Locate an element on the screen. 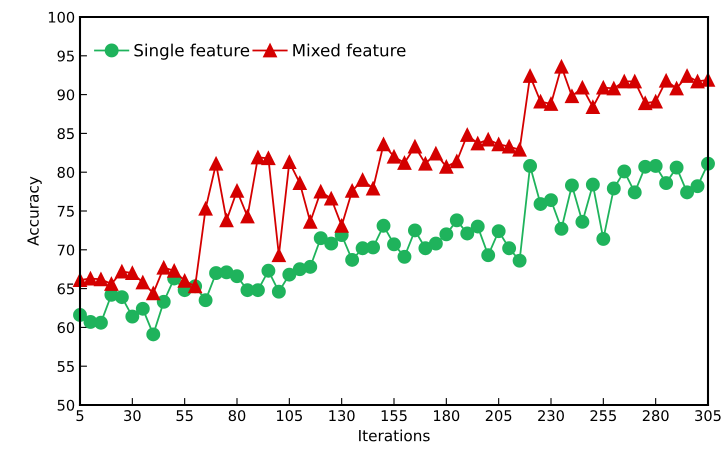 The width and height of the screenshot is (724, 464). legend-label: Mixed feature is located at coordinates (349, 50).